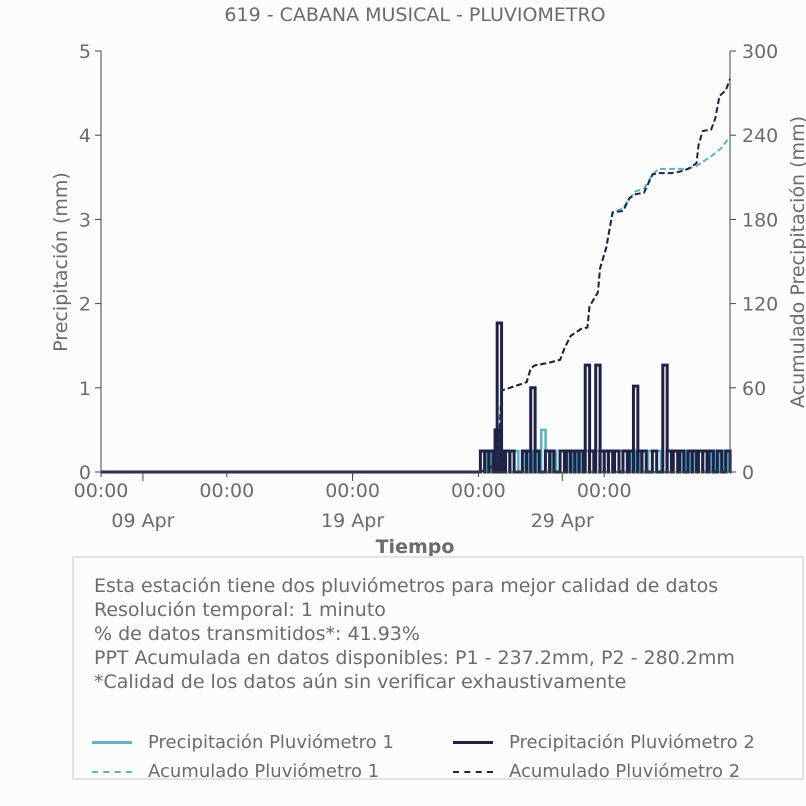 Image resolution: width=806 pixels, height=806 pixels. I want to click on x-date-tick-label: 09 Apr, so click(142, 521).